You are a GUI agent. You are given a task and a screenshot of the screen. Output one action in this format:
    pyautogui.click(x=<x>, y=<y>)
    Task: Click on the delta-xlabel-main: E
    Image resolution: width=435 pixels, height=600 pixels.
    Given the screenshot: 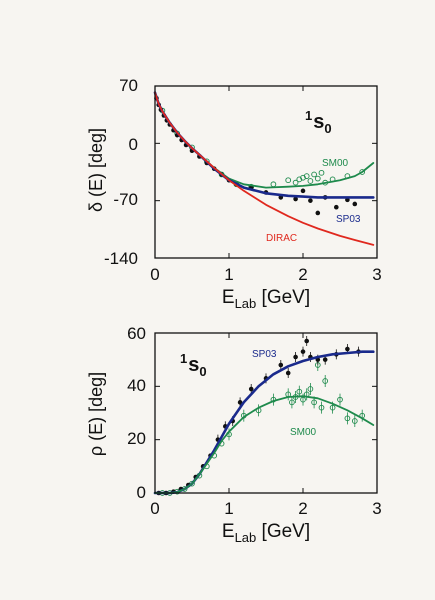 What is the action you would take?
    pyautogui.click(x=228, y=297)
    